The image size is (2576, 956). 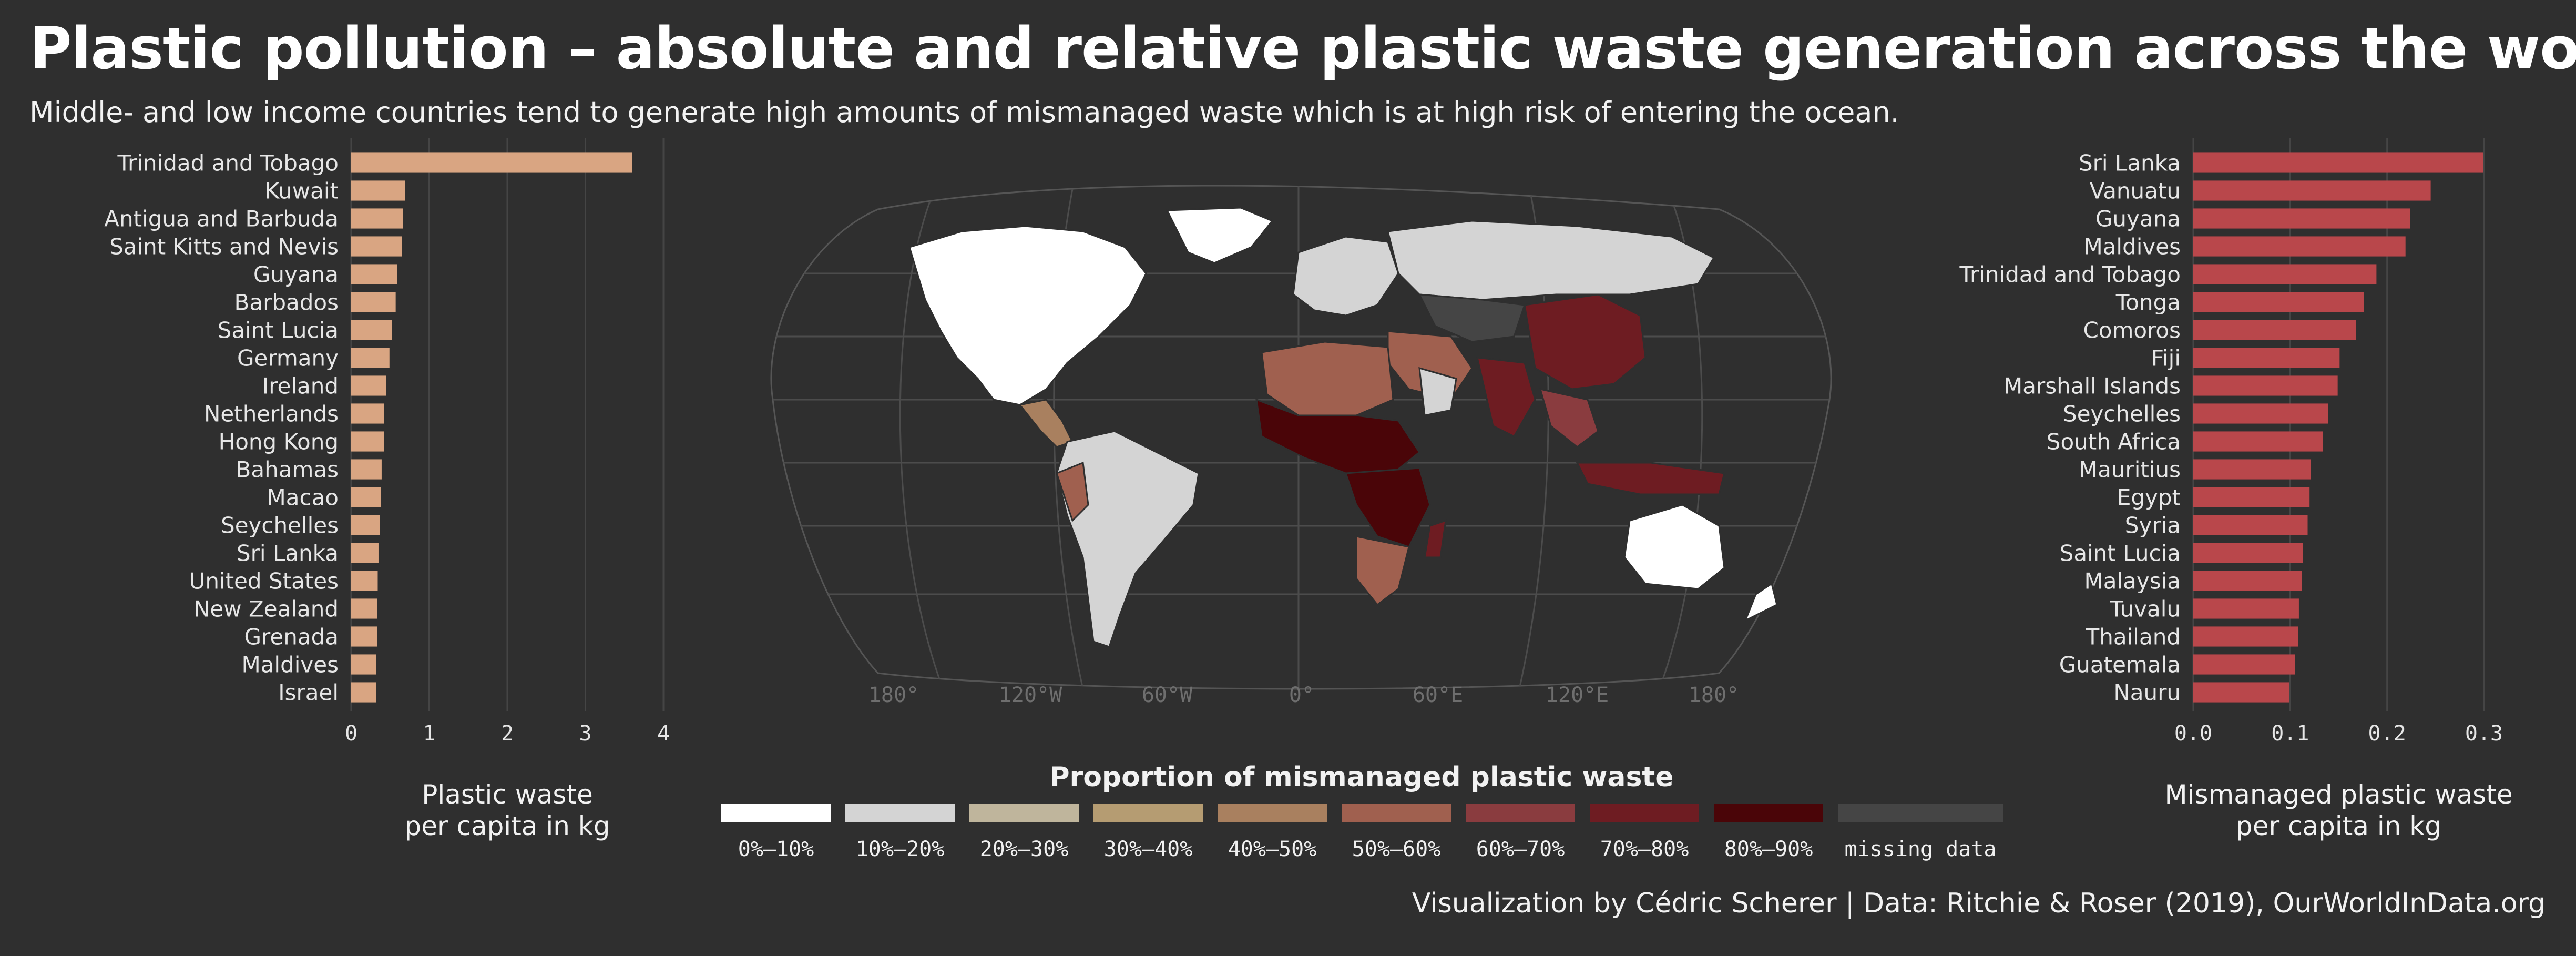 What do you see at coordinates (2120, 553) in the screenshot?
I see `right-category-label: Saint Lucia` at bounding box center [2120, 553].